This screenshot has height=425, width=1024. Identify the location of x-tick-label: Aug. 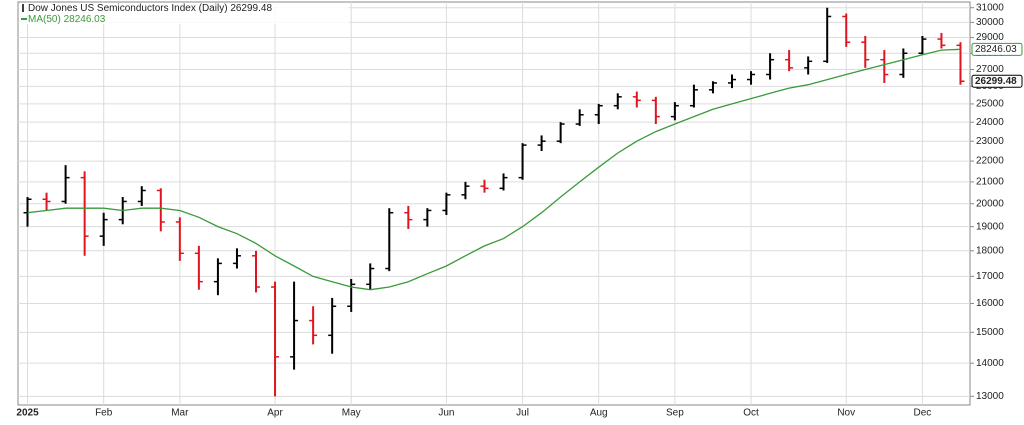
(599, 413).